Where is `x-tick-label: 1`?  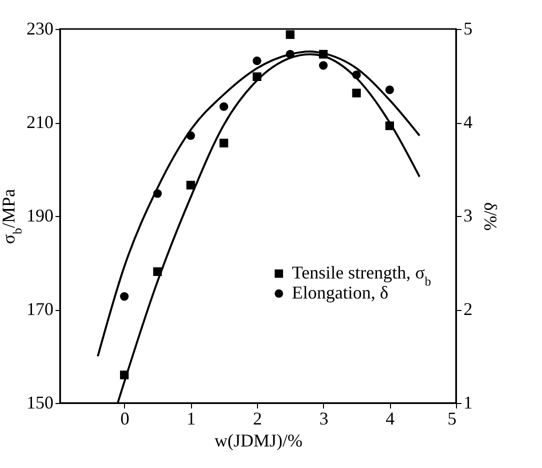
x-tick-label: 1 is located at coordinates (191, 418).